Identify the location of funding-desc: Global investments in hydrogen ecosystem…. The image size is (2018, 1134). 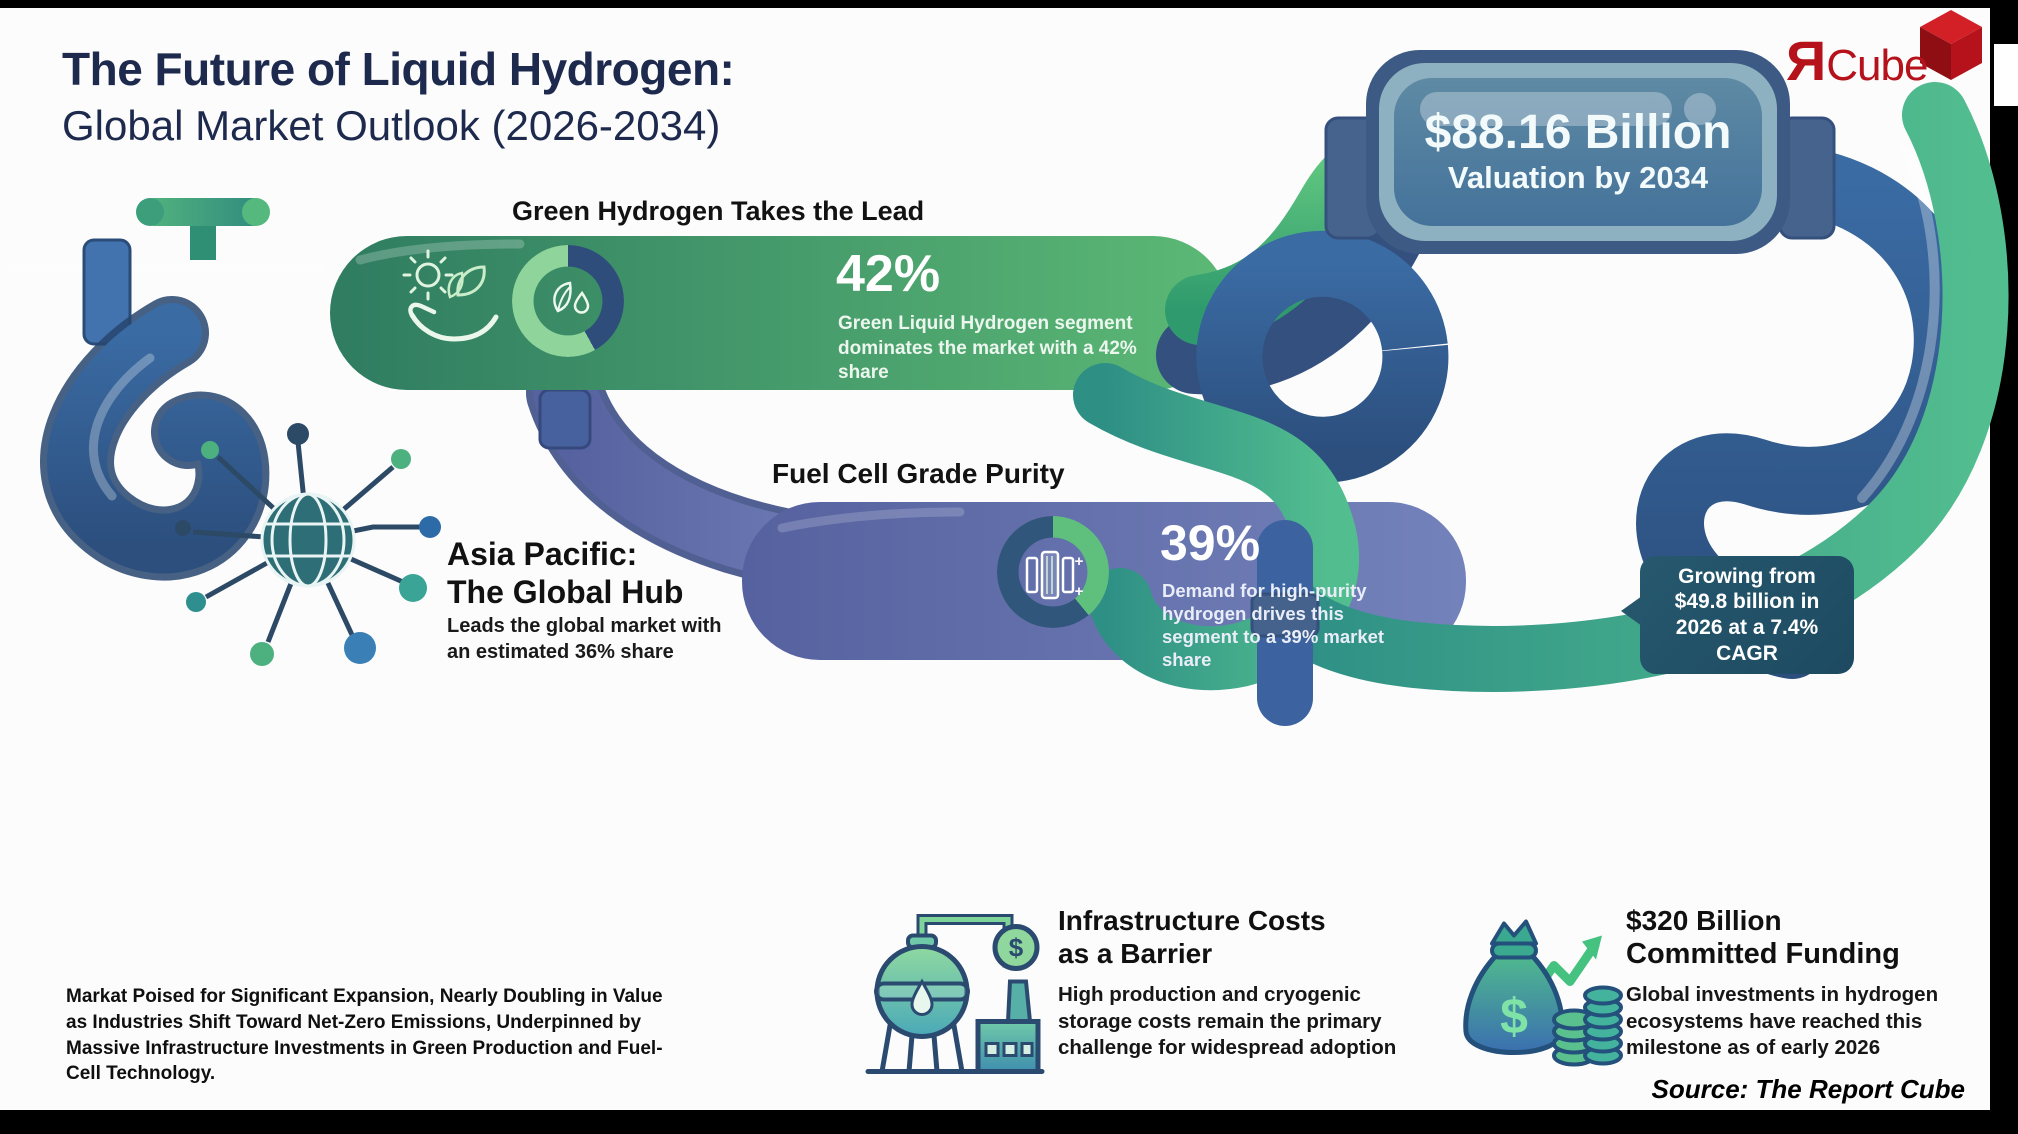
(1782, 1021).